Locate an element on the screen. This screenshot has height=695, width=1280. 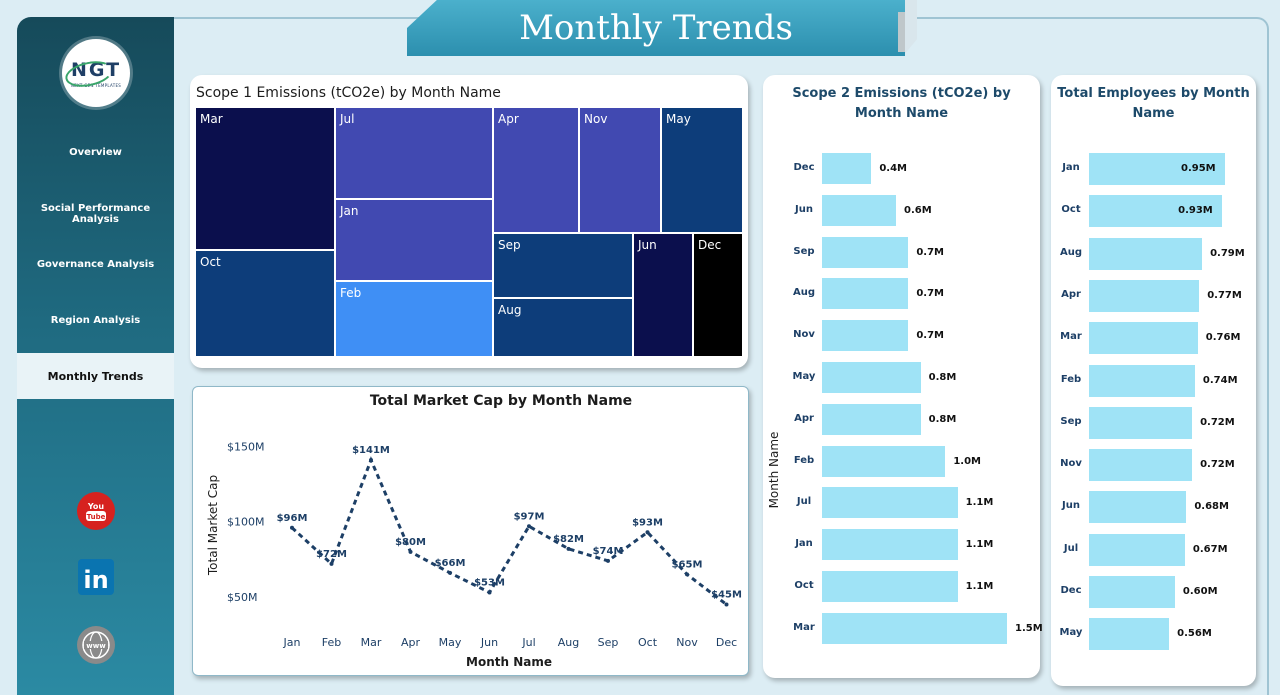
nav-overview: Overview is located at coordinates (95, 152).